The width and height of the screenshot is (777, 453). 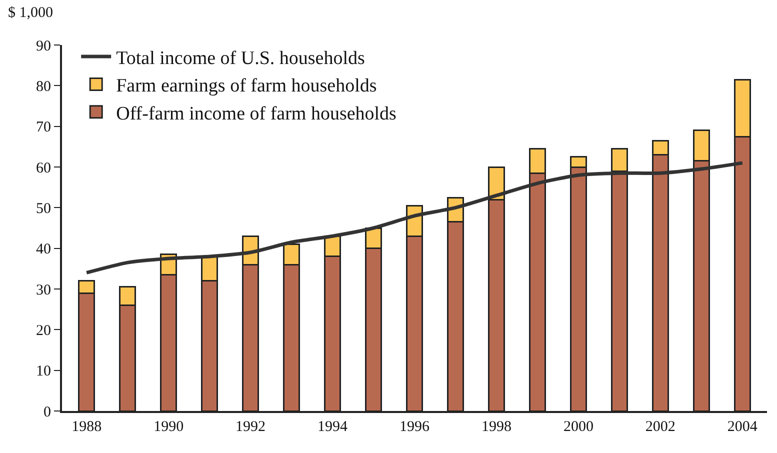 What do you see at coordinates (240, 58) in the screenshot?
I see `legend-label: Total income of U.S. households` at bounding box center [240, 58].